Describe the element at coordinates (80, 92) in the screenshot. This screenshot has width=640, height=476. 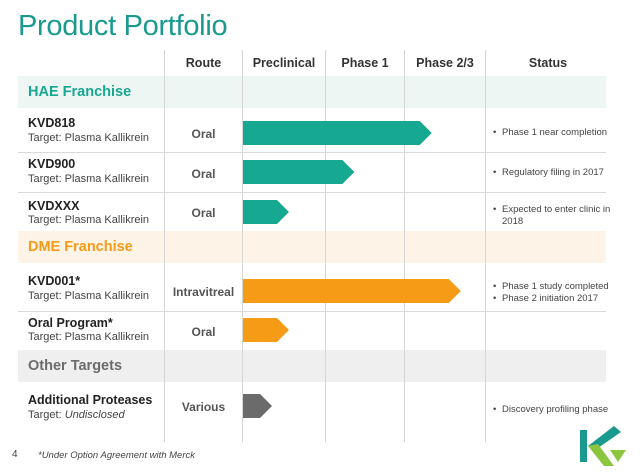
I see `section-label-hae: HAE Franchise` at that location.